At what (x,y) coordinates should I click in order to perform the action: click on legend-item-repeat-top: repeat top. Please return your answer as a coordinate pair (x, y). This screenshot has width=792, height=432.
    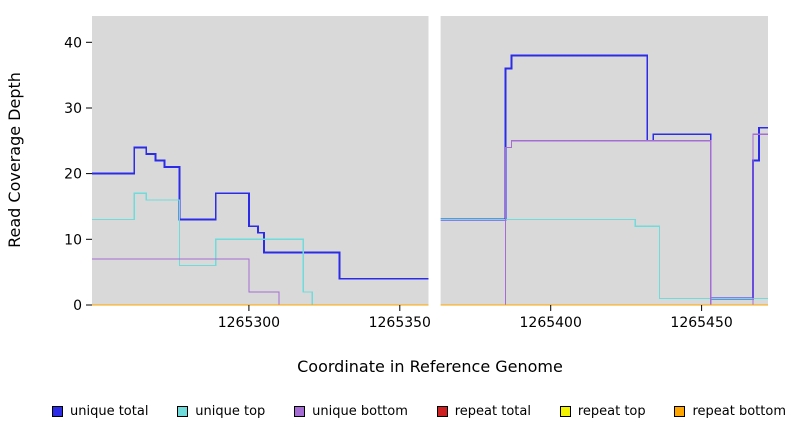
    Looking at the image, I should click on (602, 411).